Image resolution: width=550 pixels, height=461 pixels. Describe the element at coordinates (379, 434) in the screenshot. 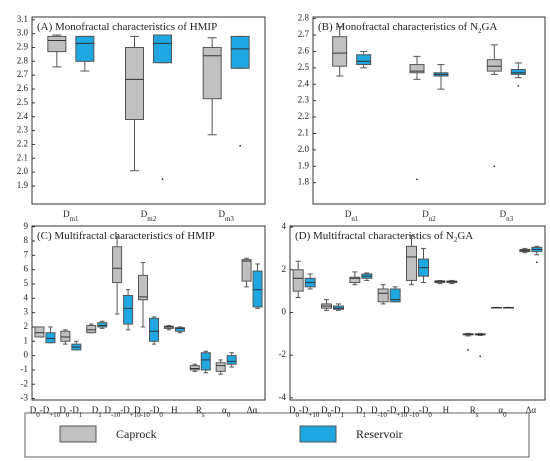

I see `legend-label: Reservoir` at that location.